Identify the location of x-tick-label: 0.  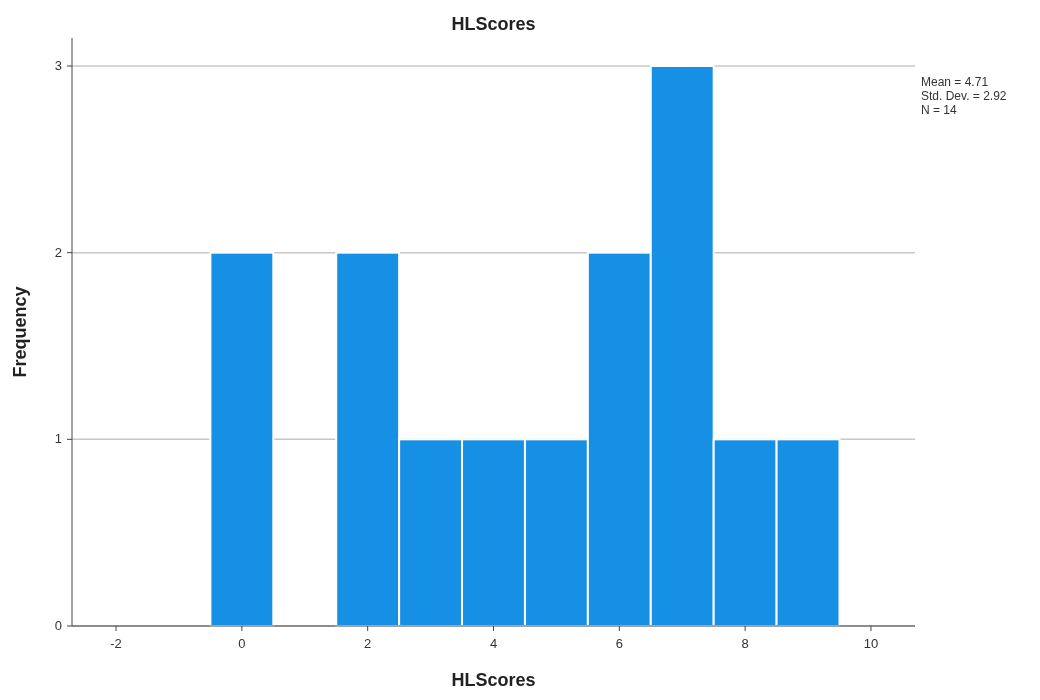
(242, 643).